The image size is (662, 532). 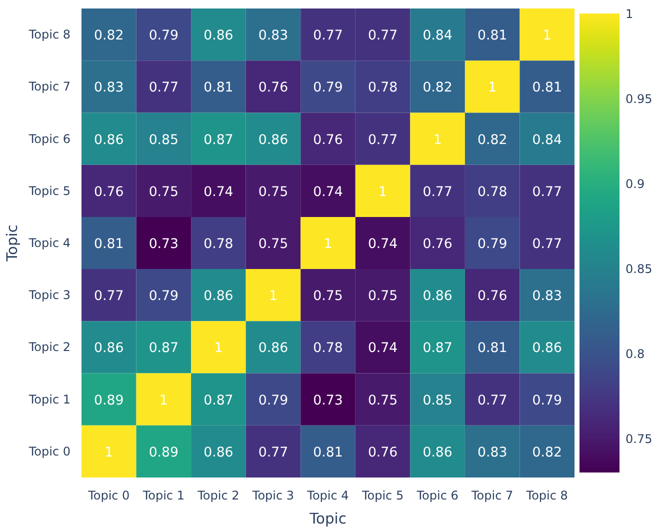 What do you see at coordinates (49, 87) in the screenshot?
I see `y-tick-label: Topic 7` at bounding box center [49, 87].